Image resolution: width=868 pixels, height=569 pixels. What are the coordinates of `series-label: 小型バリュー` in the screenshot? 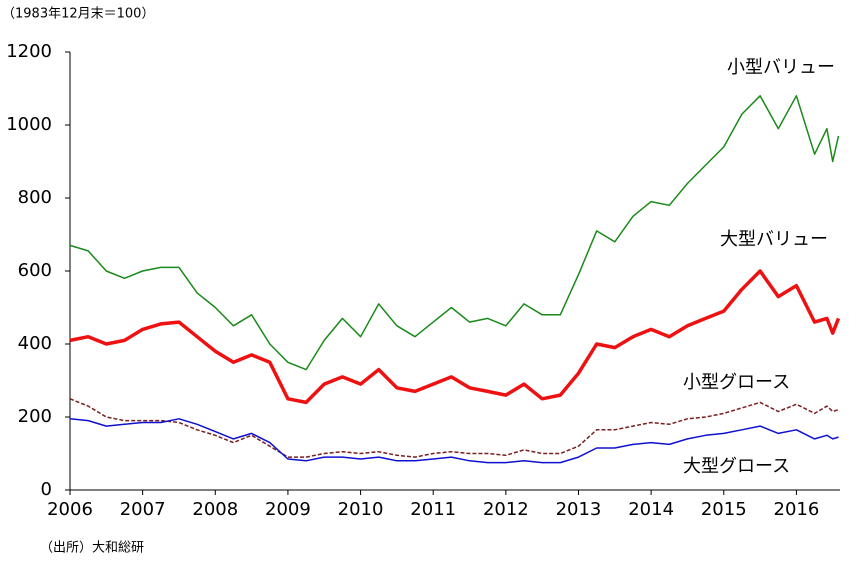 It's located at (781, 67).